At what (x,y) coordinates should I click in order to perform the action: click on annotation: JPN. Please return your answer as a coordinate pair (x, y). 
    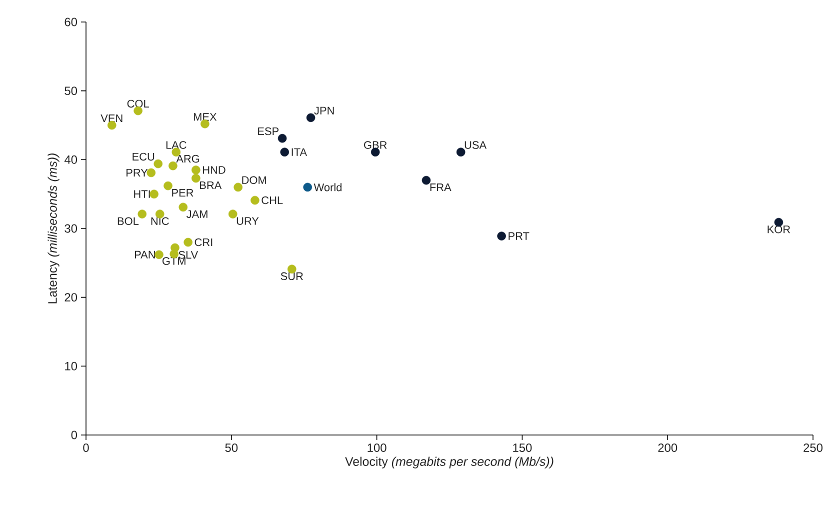
    Looking at the image, I should click on (324, 110).